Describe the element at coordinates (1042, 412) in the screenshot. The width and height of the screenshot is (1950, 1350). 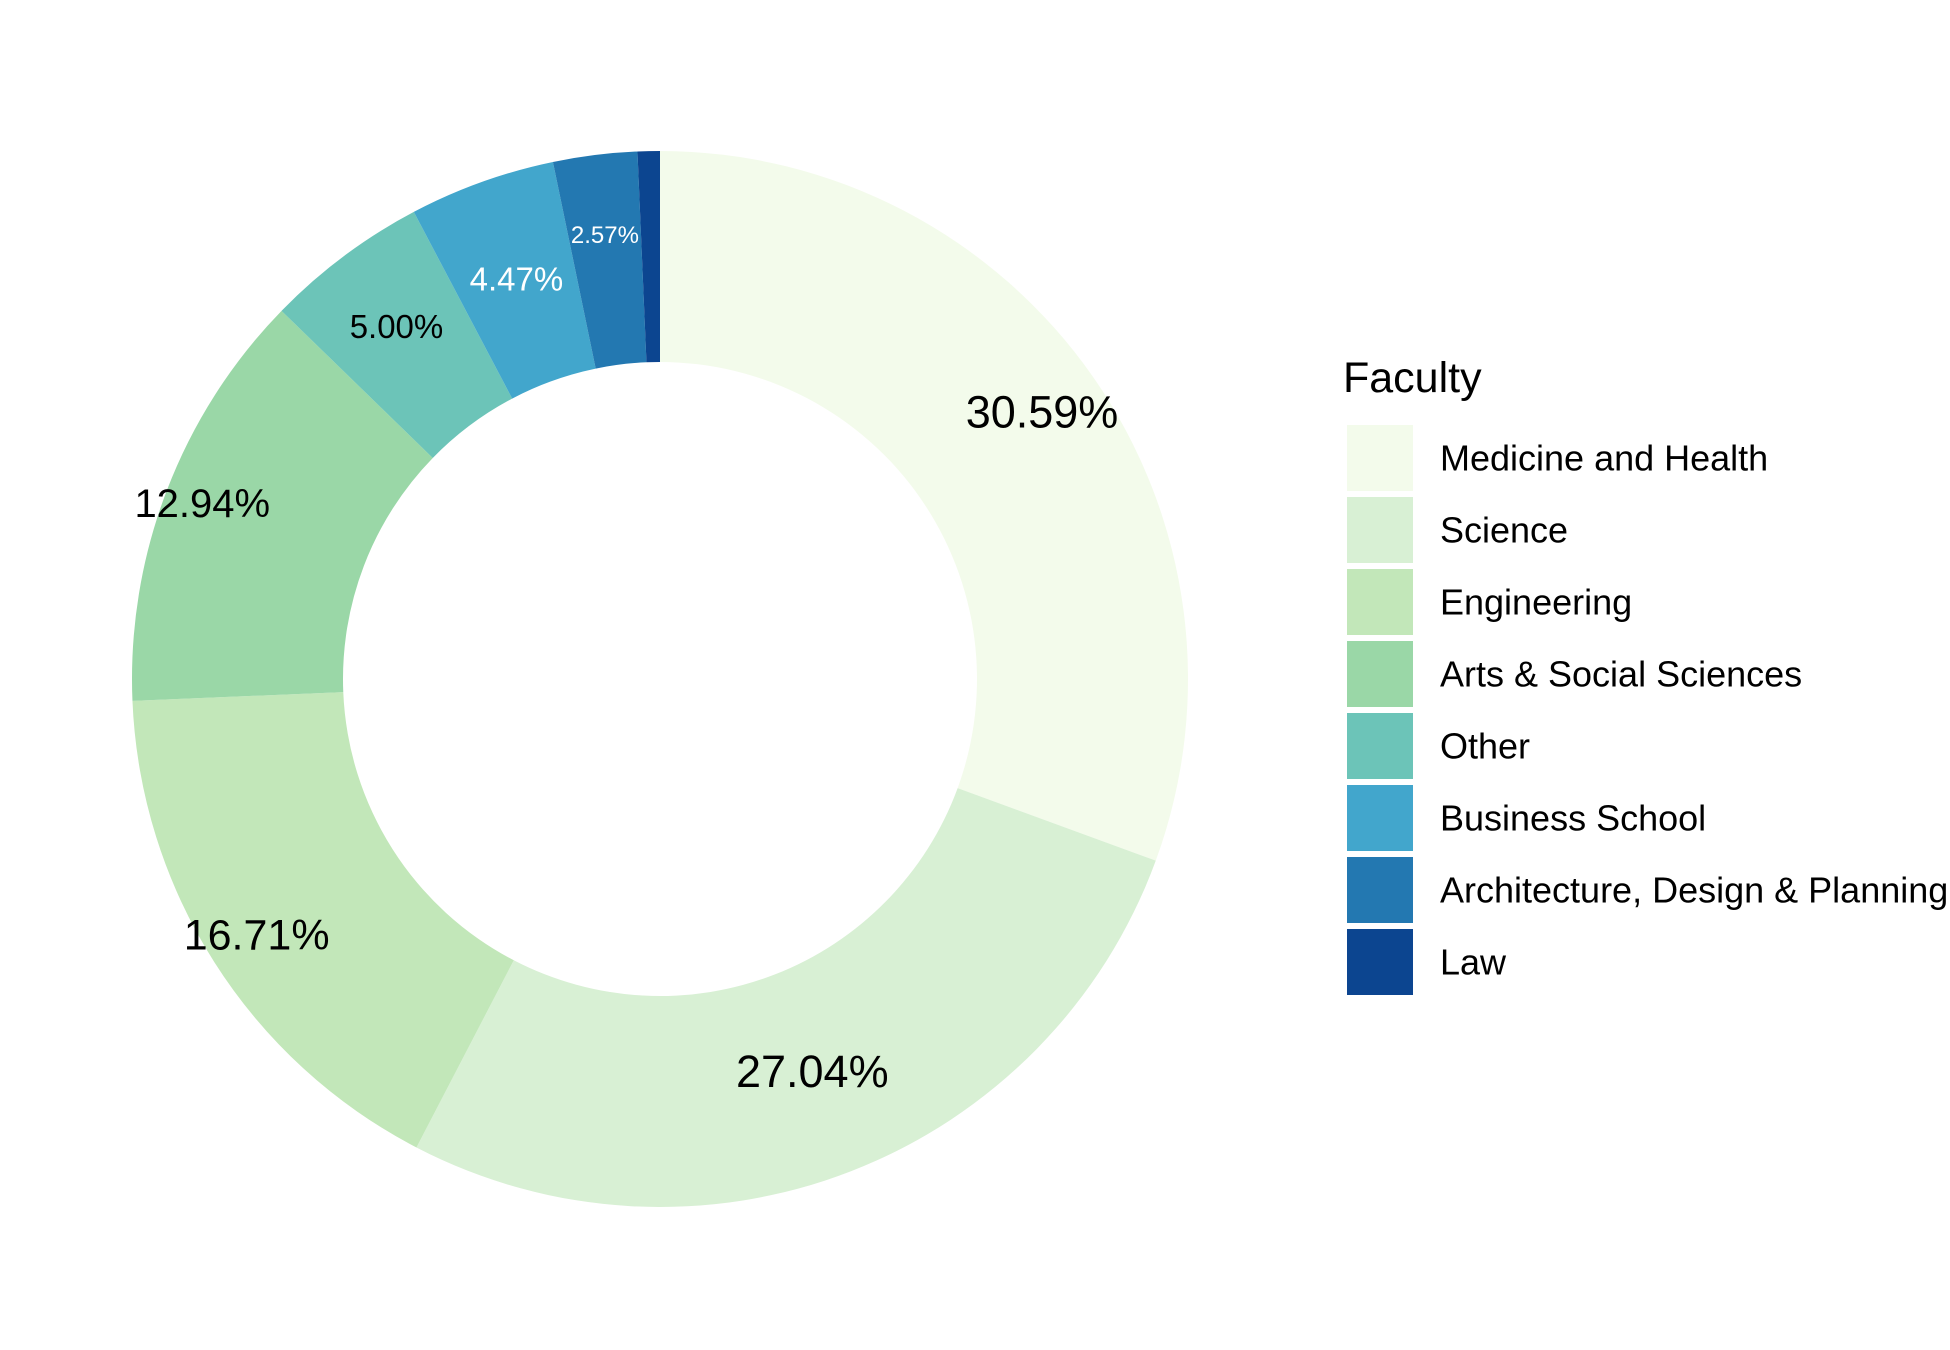
I see `slice-label-medicine-and-health: 30.59%` at that location.